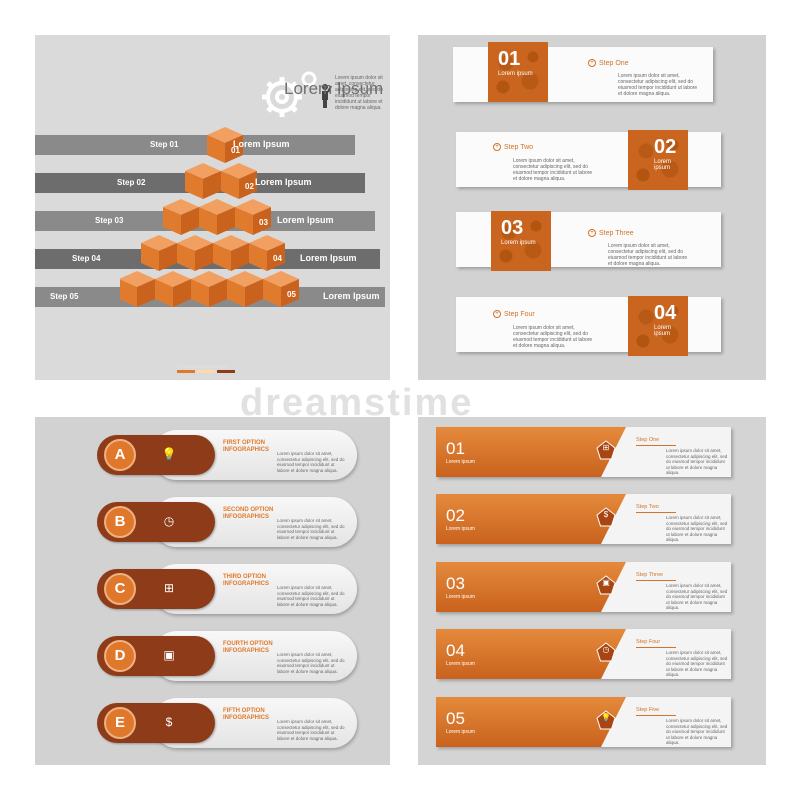  I want to click on watermark: dreamstime, so click(357, 403).